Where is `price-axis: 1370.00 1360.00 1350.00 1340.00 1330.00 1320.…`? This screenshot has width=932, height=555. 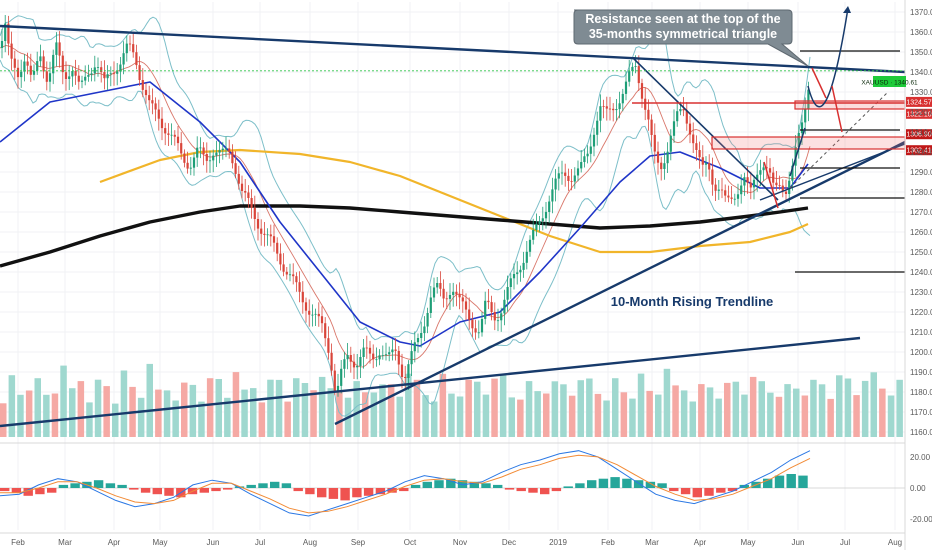
price-axis: 1370.00 1360.00 1350.00 1340.00 1330.00 1320.… is located at coordinates (918, 275).